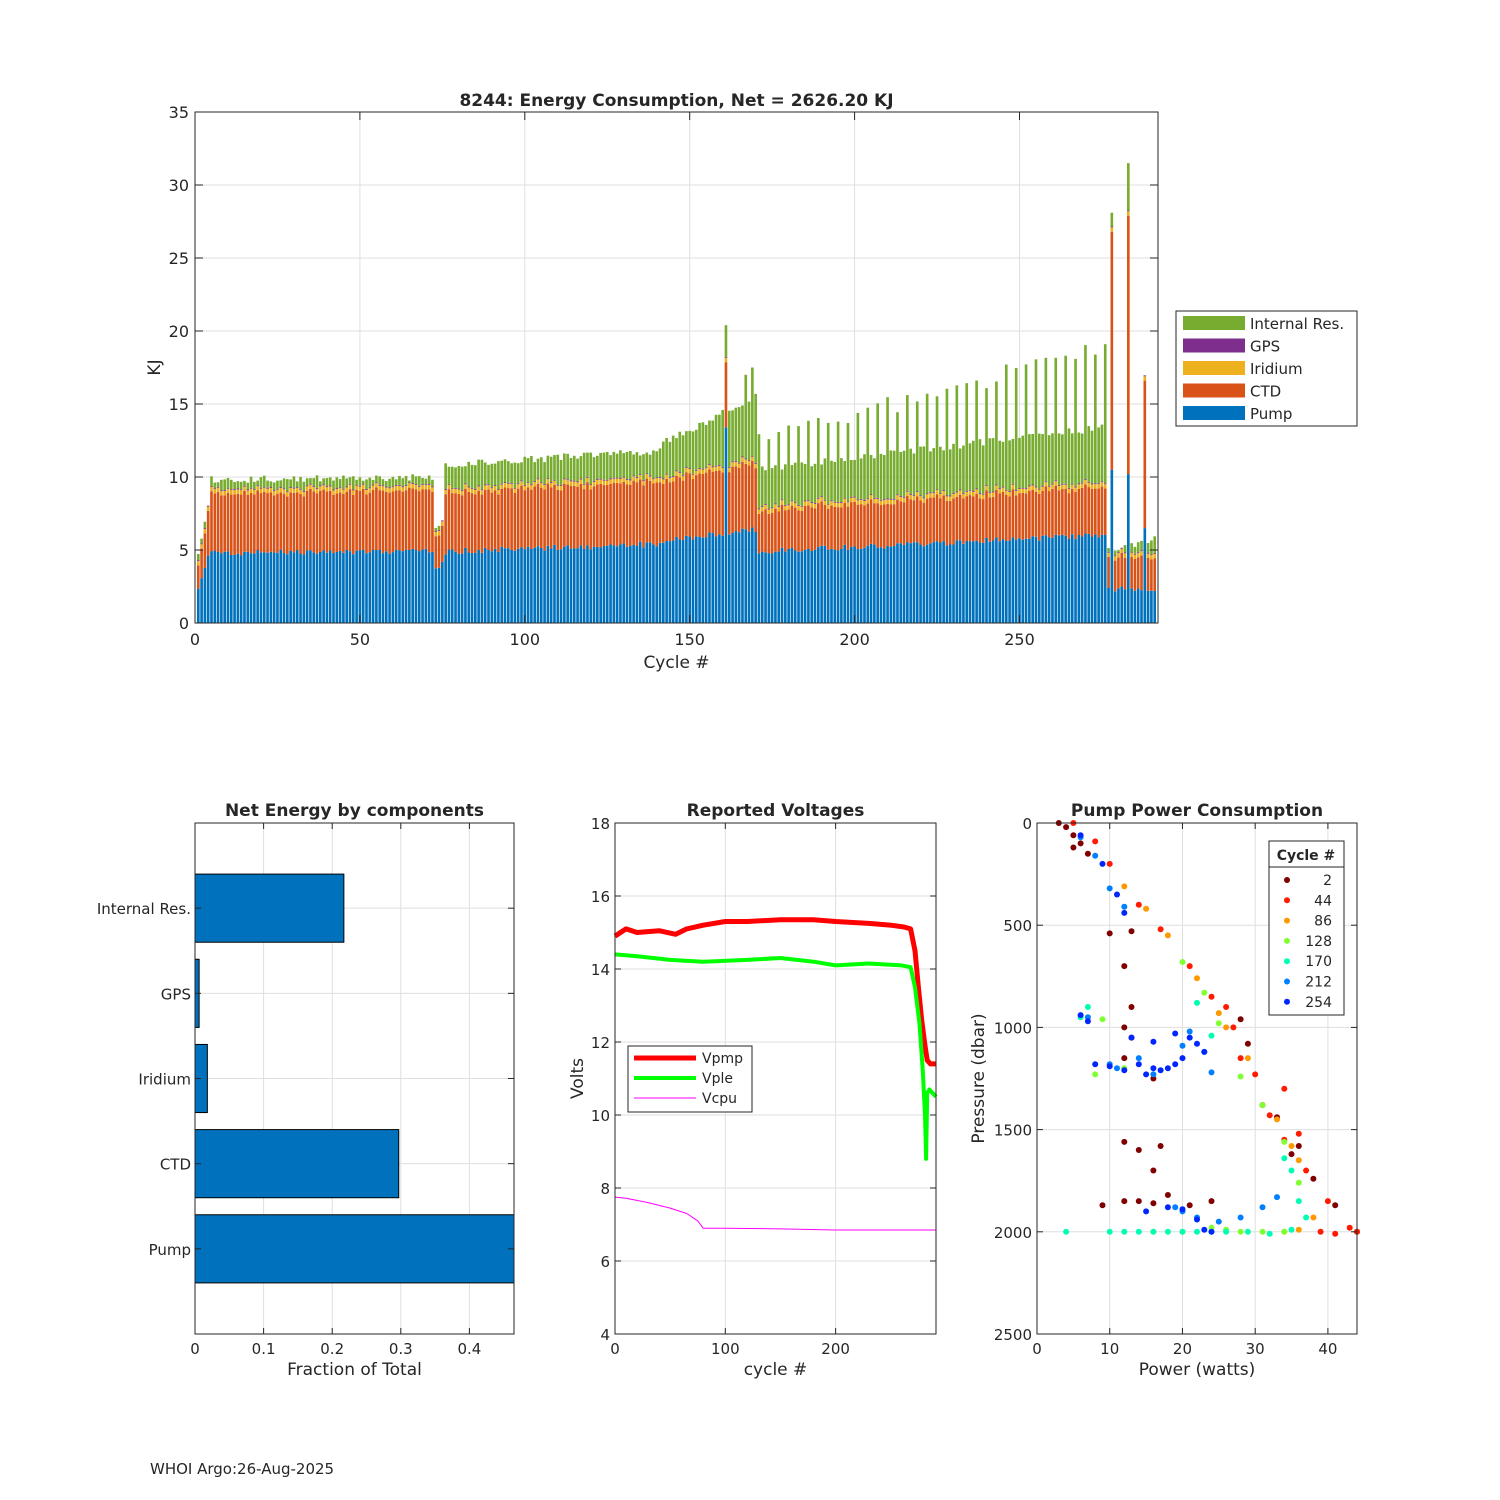  I want to click on energy-legend-label: Iridium, so click(1276, 369).